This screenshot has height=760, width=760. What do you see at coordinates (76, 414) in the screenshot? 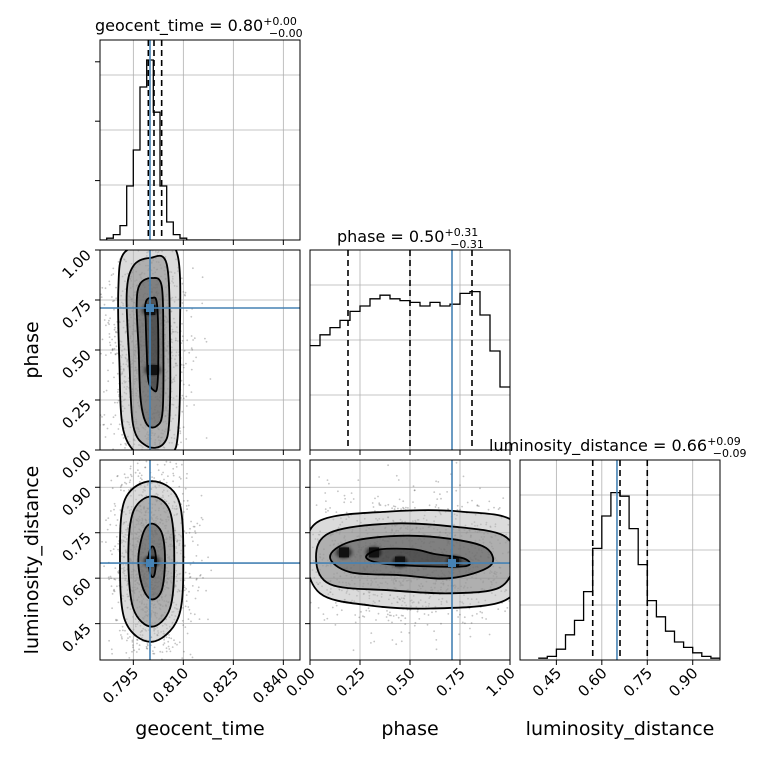
I see `panel2d-0-yticklabel-1: 0.25` at bounding box center [76, 414].